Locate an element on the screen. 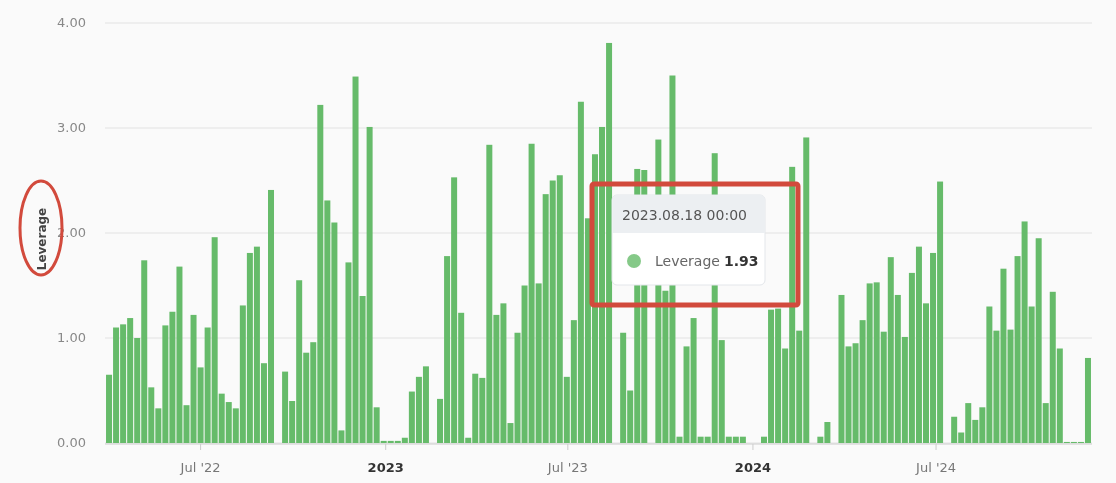  annotation: 1.93 is located at coordinates (741, 261).